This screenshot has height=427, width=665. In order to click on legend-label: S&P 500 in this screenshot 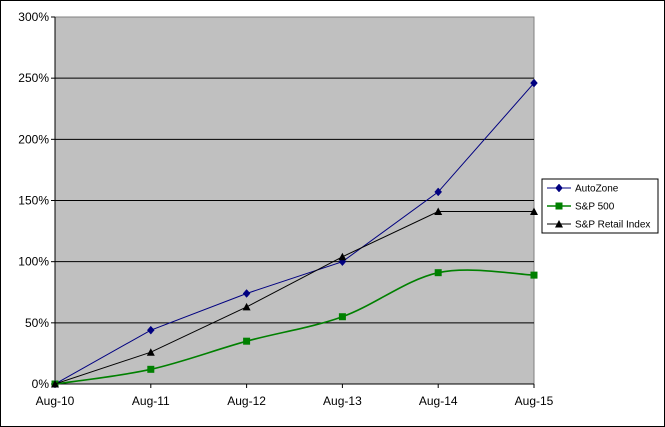, I will do `click(595, 207)`.